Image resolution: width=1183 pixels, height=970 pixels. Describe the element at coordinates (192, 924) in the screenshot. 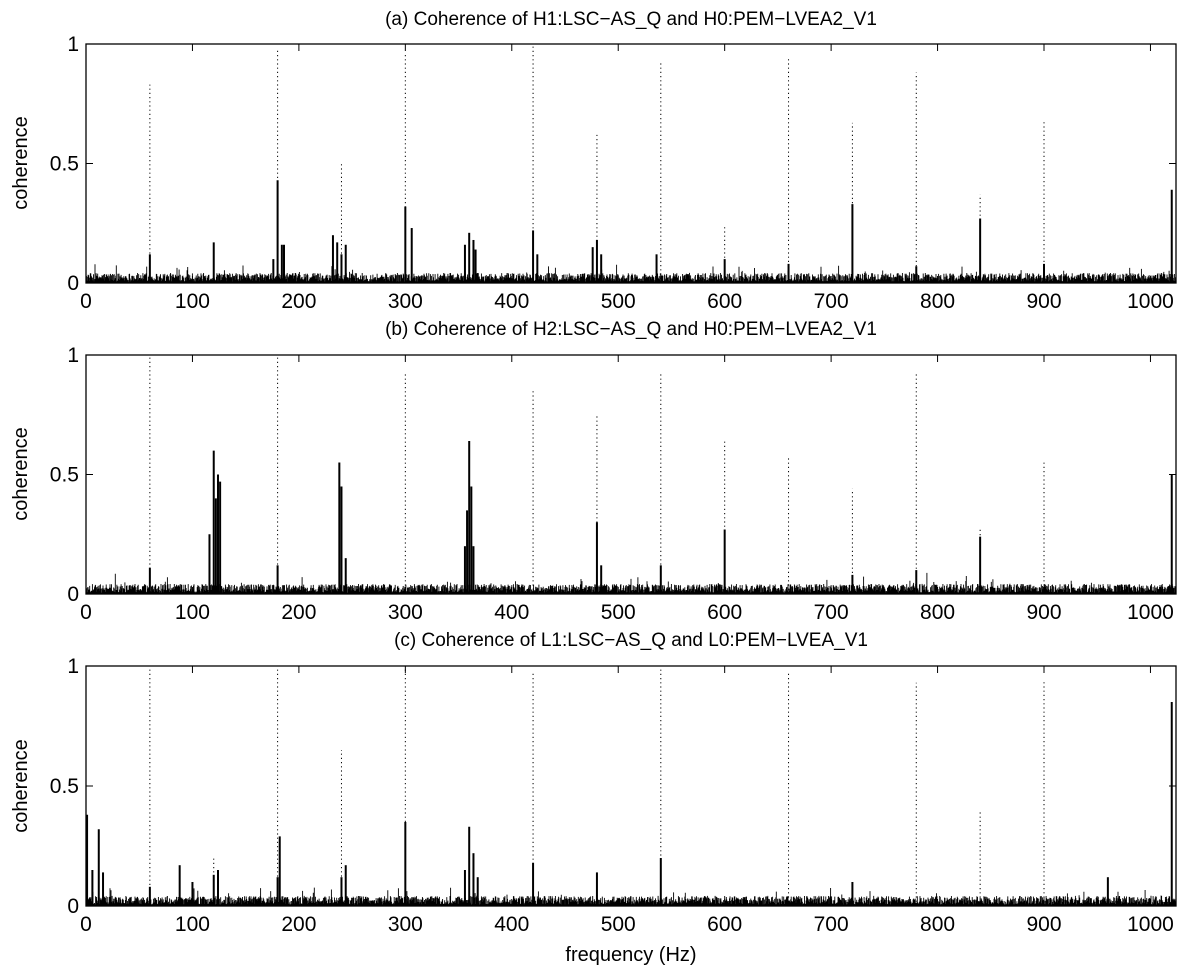

I see `panel-c-xtick-label: 100` at that location.